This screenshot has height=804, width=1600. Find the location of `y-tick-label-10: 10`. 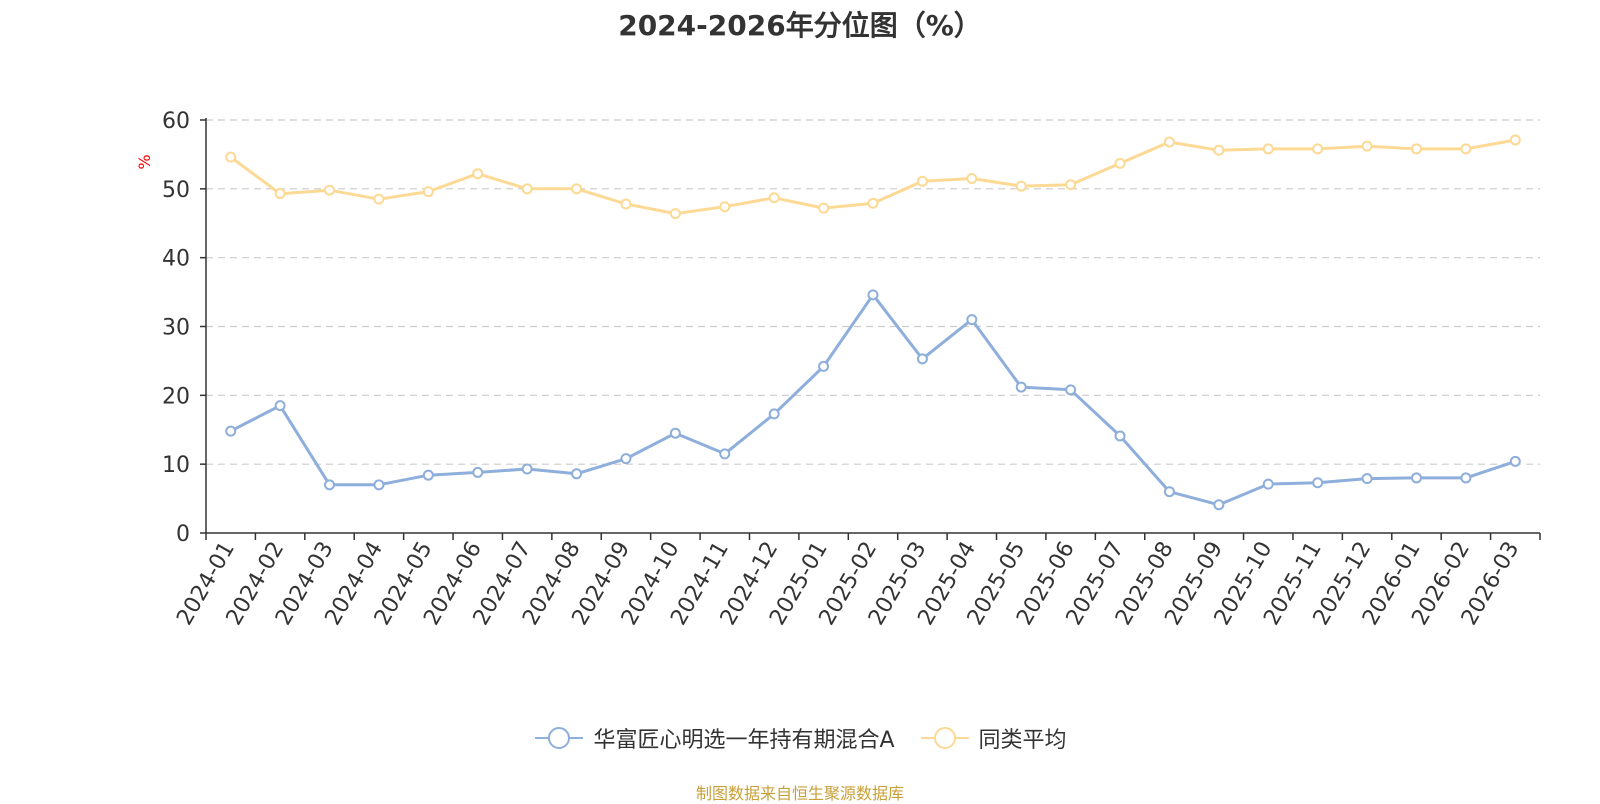

y-tick-label-10: 10 is located at coordinates (176, 465).